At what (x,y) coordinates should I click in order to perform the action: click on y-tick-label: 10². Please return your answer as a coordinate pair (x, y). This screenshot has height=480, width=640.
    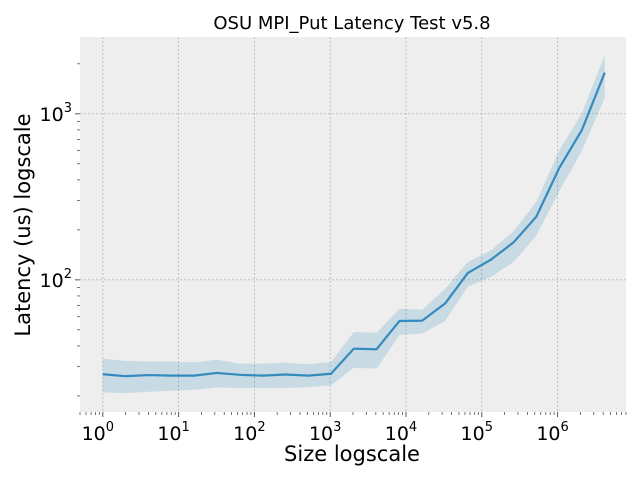
    Looking at the image, I should click on (56, 279).